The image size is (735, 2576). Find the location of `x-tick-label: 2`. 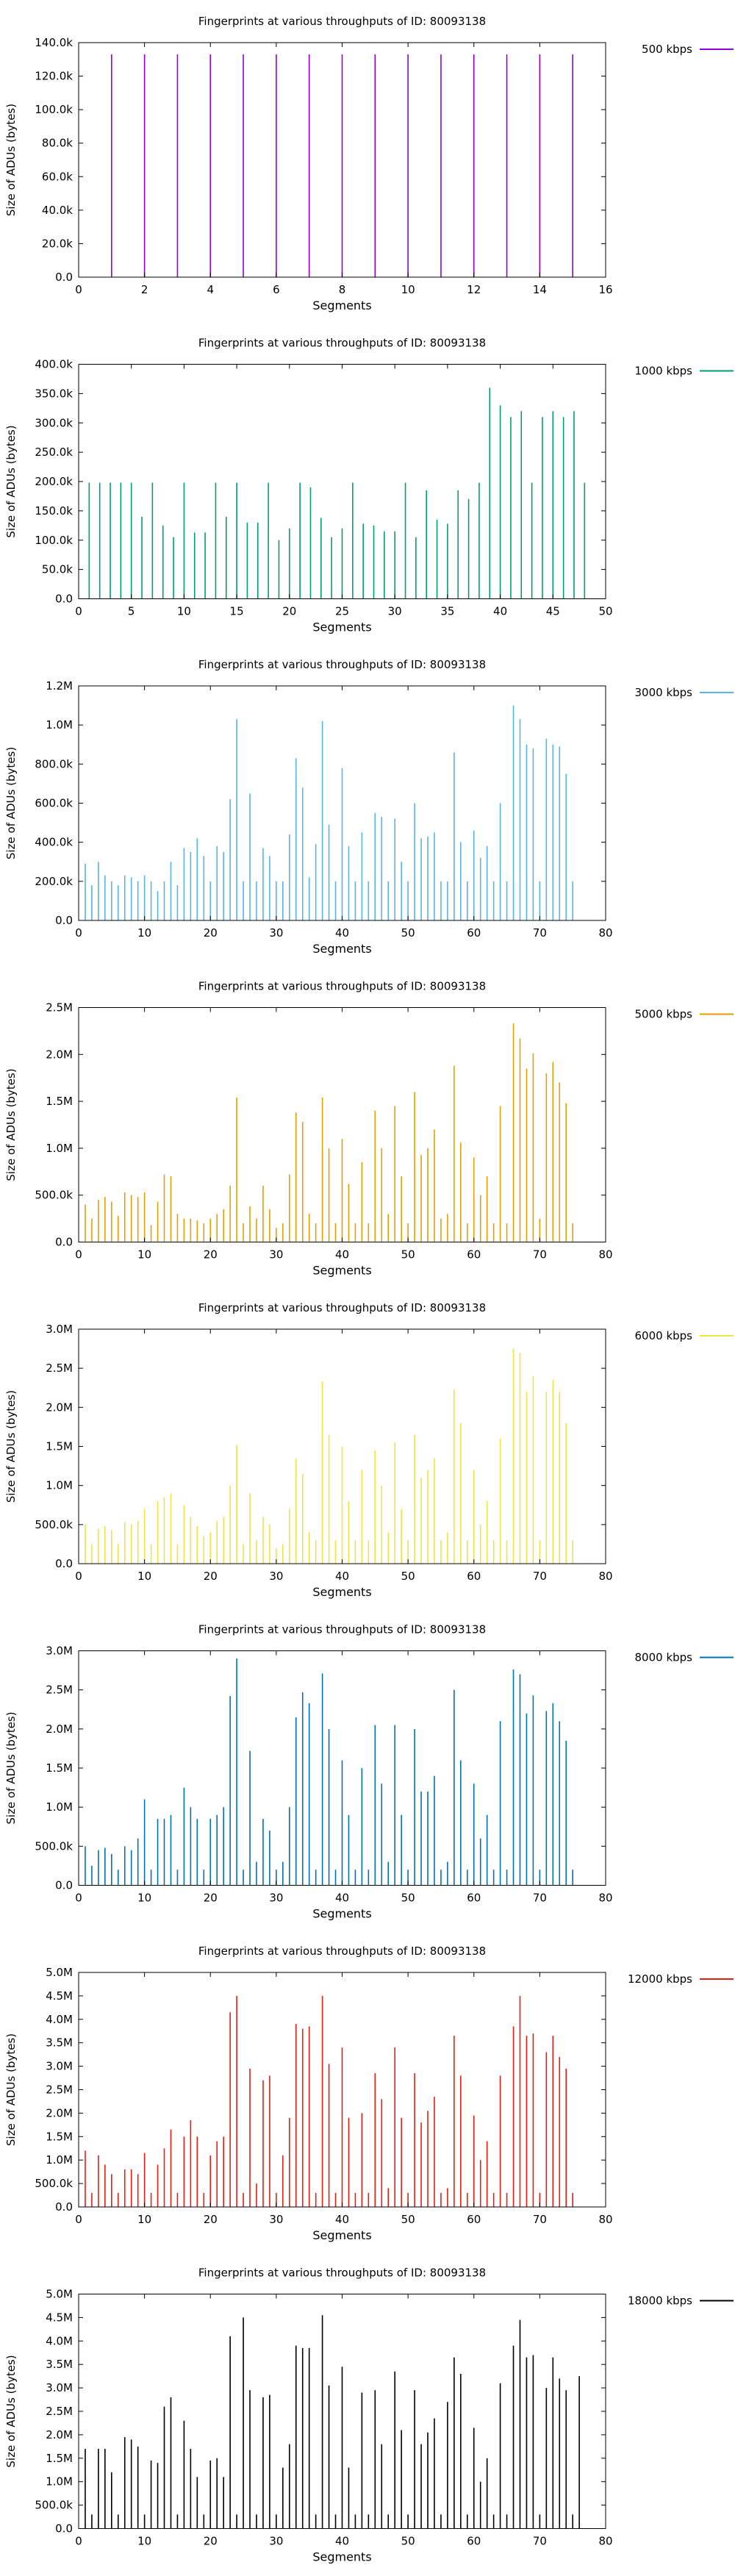

x-tick-label: 2 is located at coordinates (144, 289).